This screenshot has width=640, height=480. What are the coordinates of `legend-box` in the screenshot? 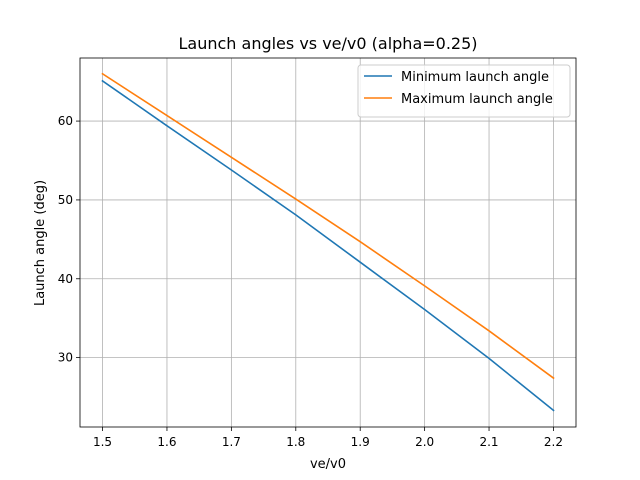 It's located at (464, 91).